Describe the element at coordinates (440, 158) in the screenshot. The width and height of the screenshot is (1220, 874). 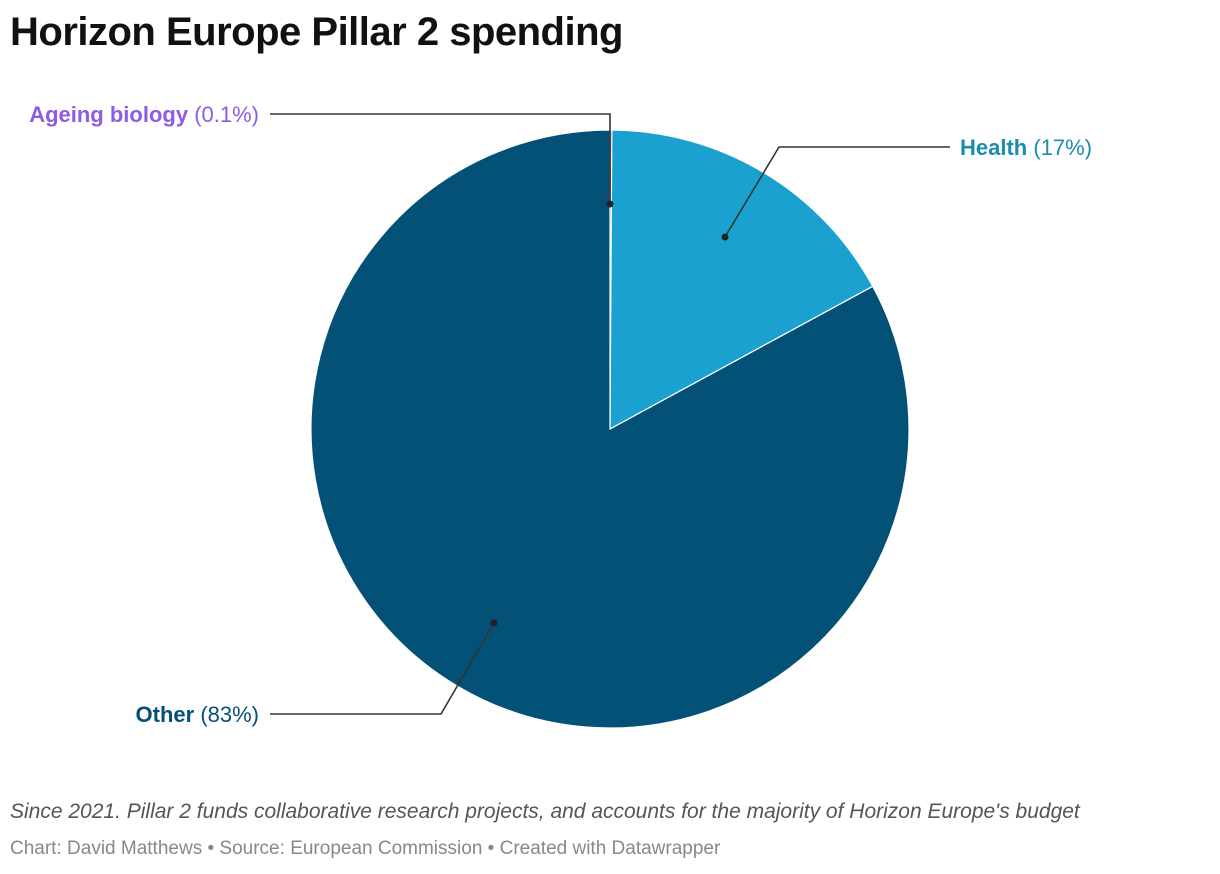
I see `leader-line-ageing-biology` at that location.